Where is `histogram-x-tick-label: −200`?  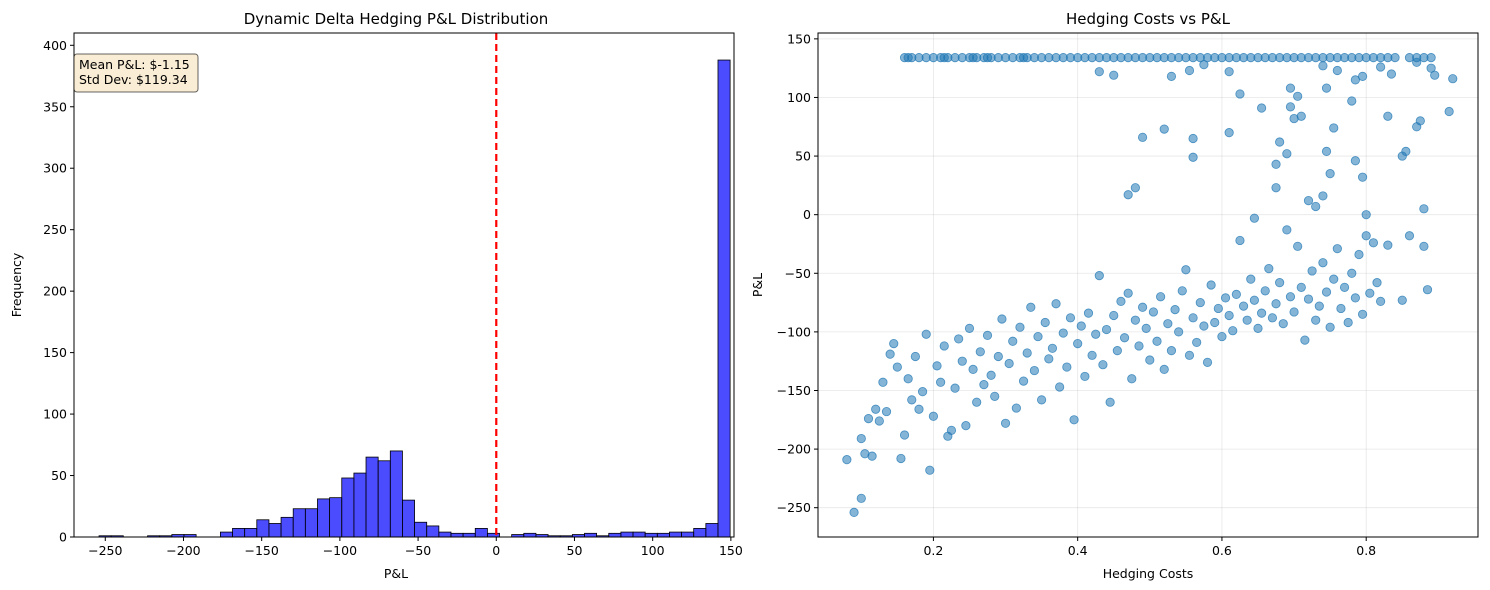 histogram-x-tick-label: −200 is located at coordinates (183, 550).